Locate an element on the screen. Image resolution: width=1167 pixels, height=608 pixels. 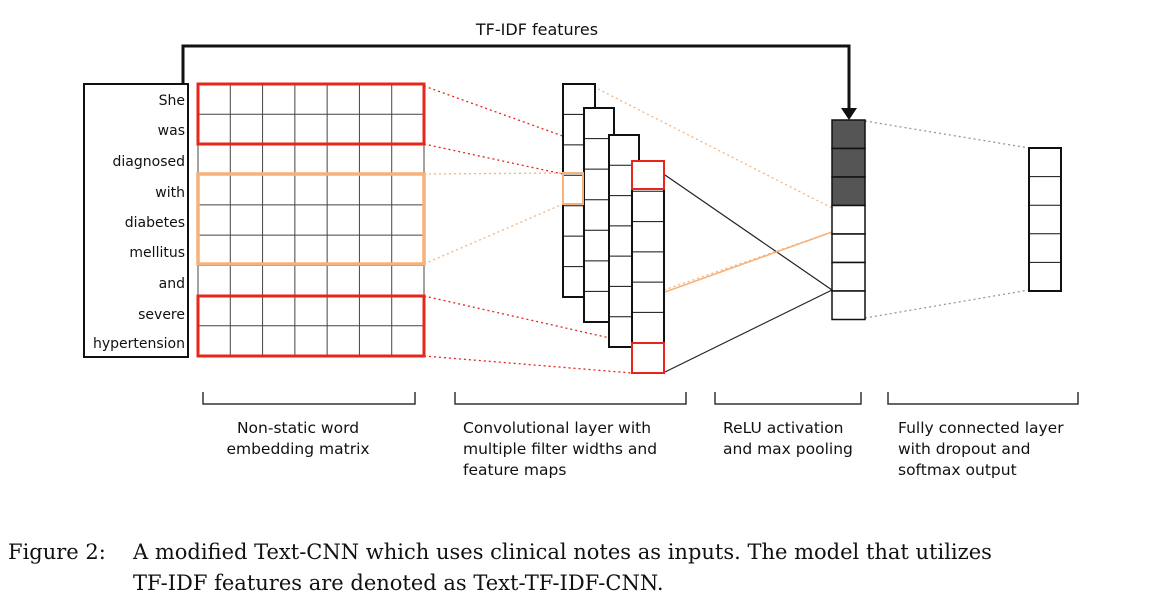
orange-filter is located at coordinates (311, 219).